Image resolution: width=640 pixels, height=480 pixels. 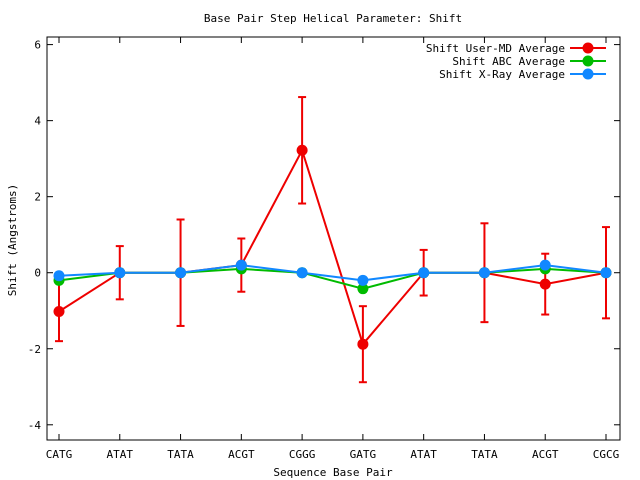 What do you see at coordinates (37, 273) in the screenshot?
I see `y-tick-label: 0` at bounding box center [37, 273].